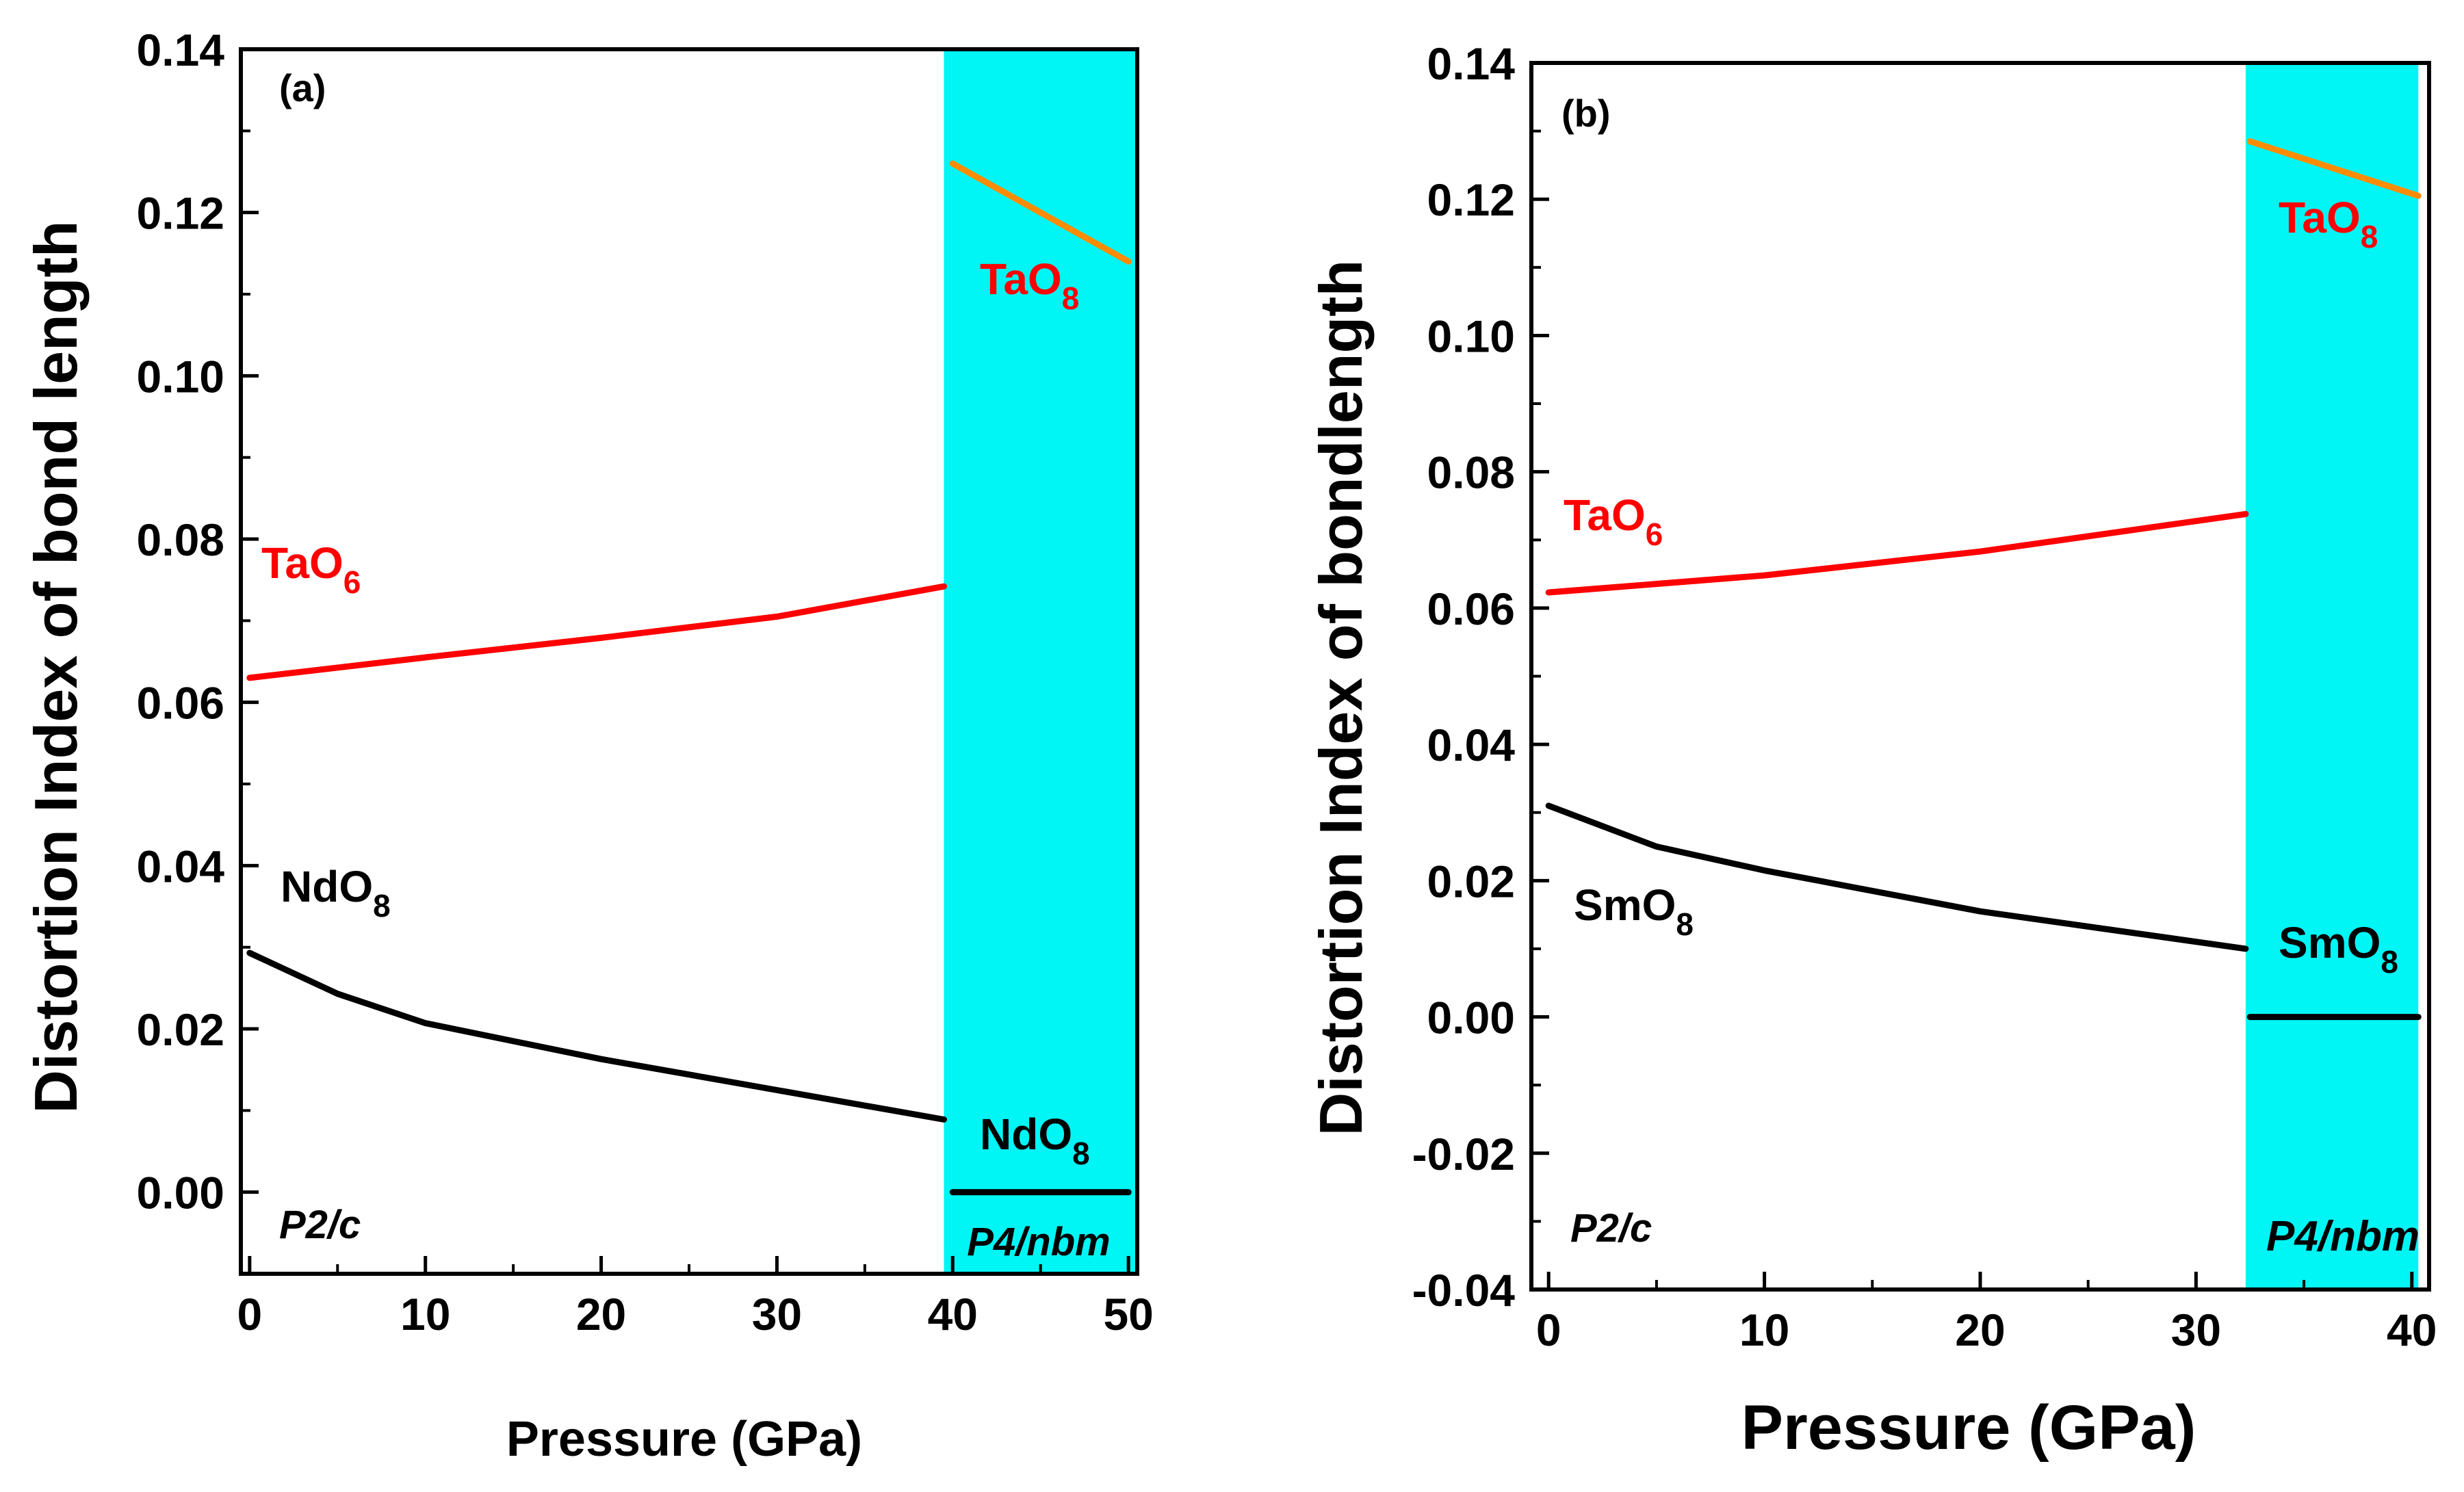  What do you see at coordinates (1341, 698) in the screenshot?
I see `y-axis-title: Distortion Index of bondlength` at bounding box center [1341, 698].